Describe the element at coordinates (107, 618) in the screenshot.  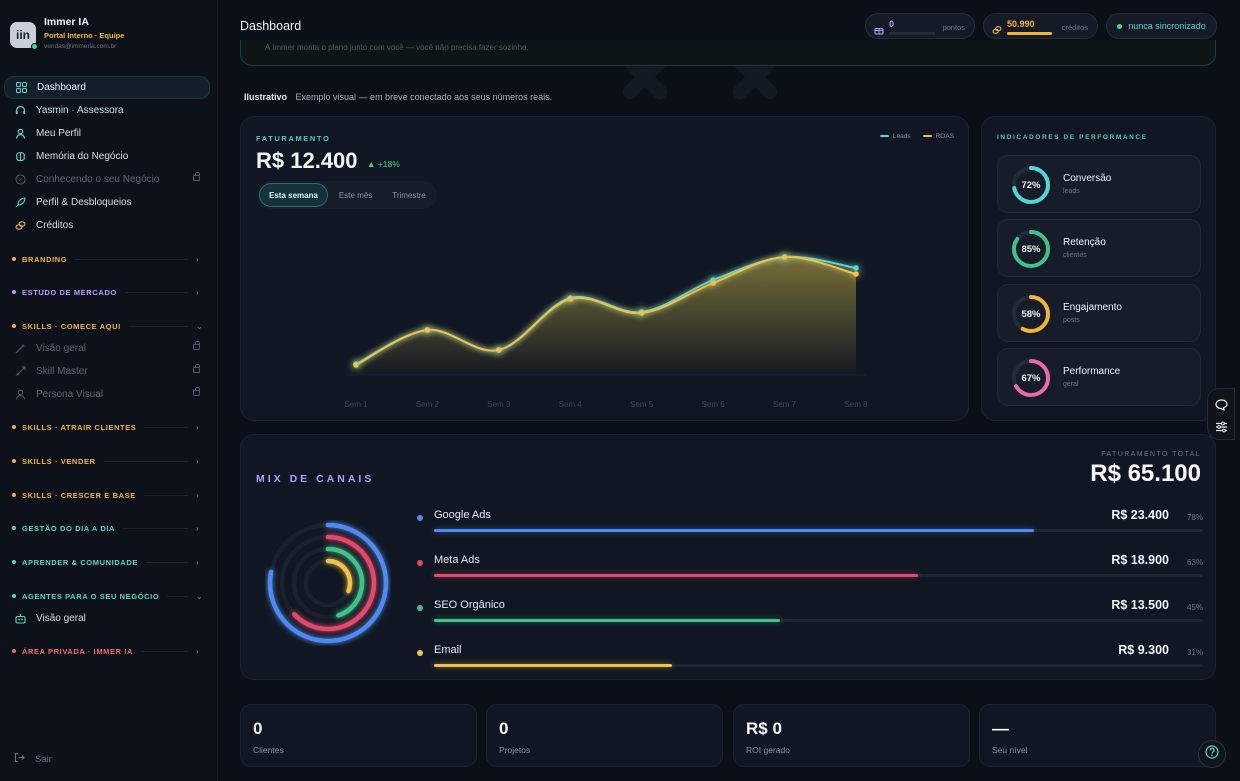
I see `nav-item-agents-overview: Visão geral` at that location.